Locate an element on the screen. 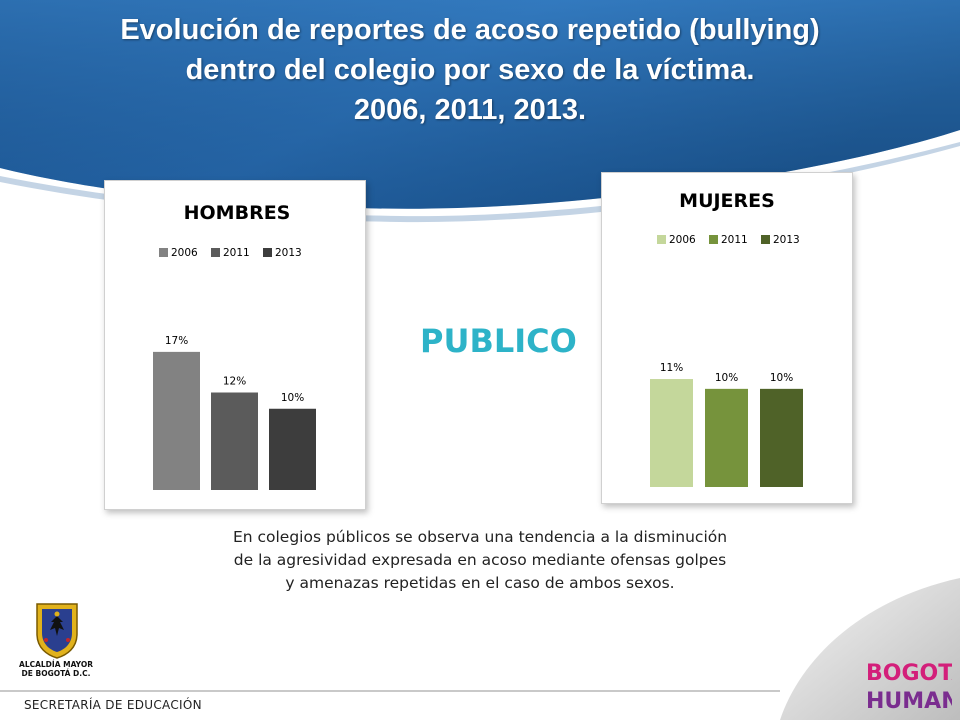 Image resolution: width=960 pixels, height=720 pixels. bogota-humana-logo: BOGOTÁ HUMANA is located at coordinates (909, 687).